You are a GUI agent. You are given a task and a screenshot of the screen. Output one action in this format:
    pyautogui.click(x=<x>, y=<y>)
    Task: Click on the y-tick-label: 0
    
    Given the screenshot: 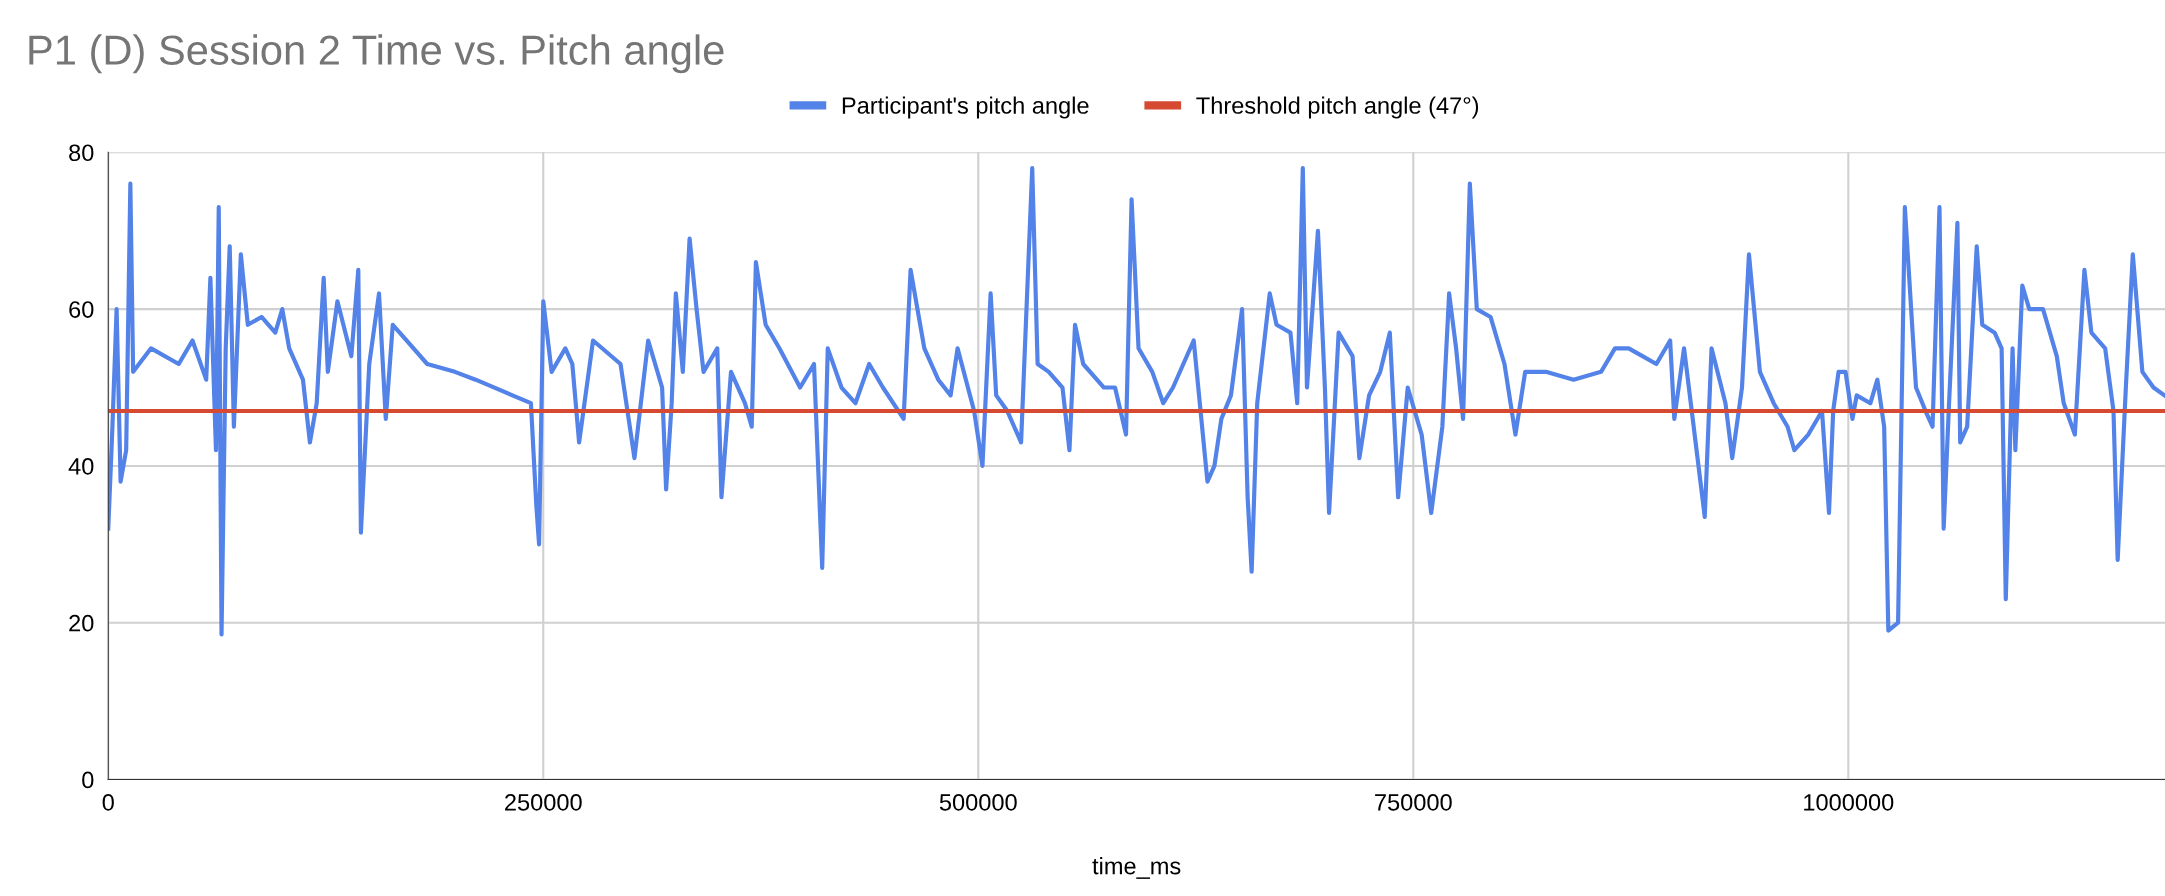 What is the action you would take?
    pyautogui.click(x=88, y=780)
    